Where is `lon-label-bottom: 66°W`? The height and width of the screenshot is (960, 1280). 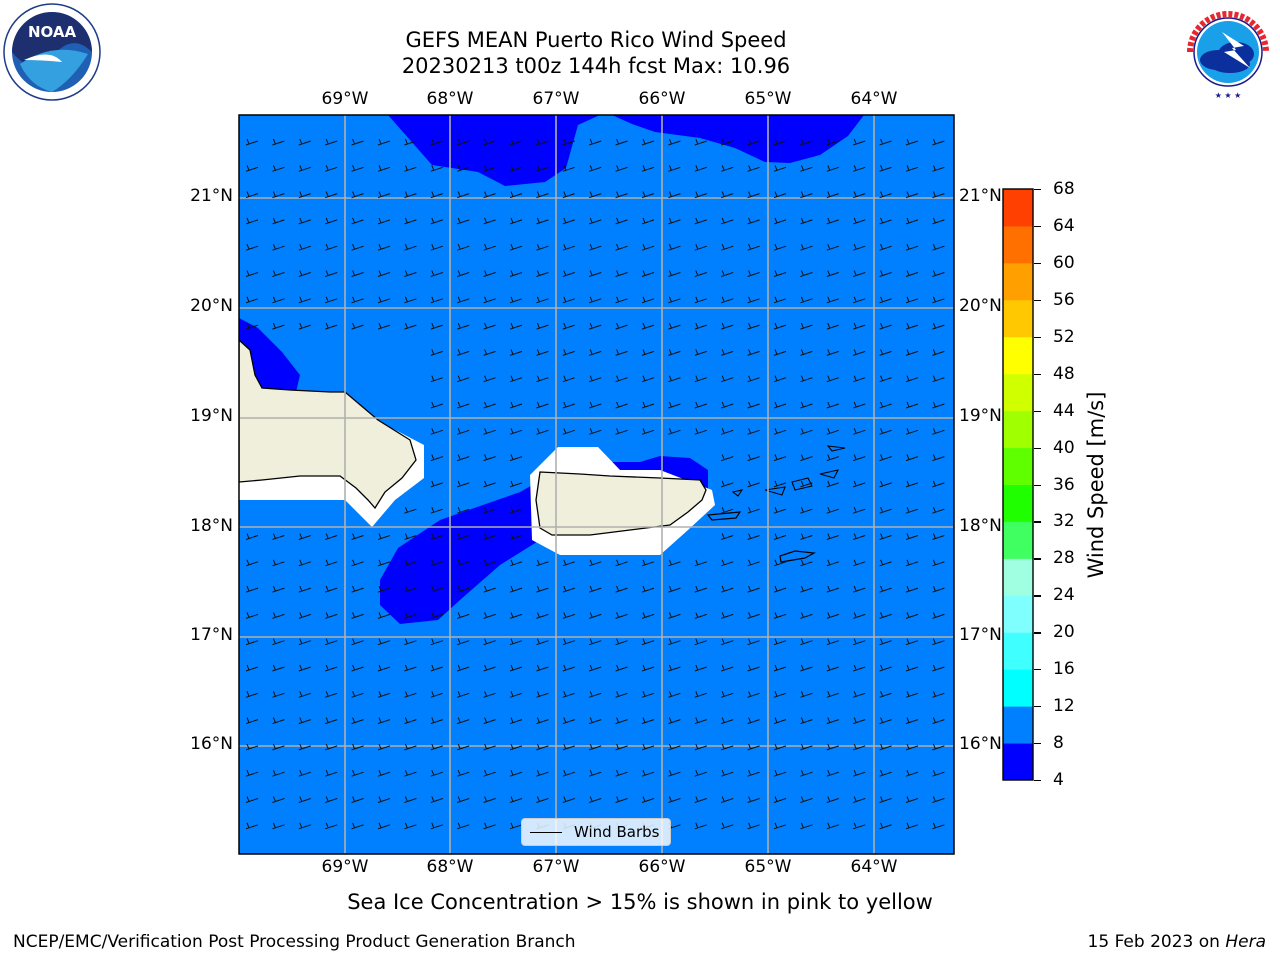 lon-label-bottom: 66°W is located at coordinates (662, 867).